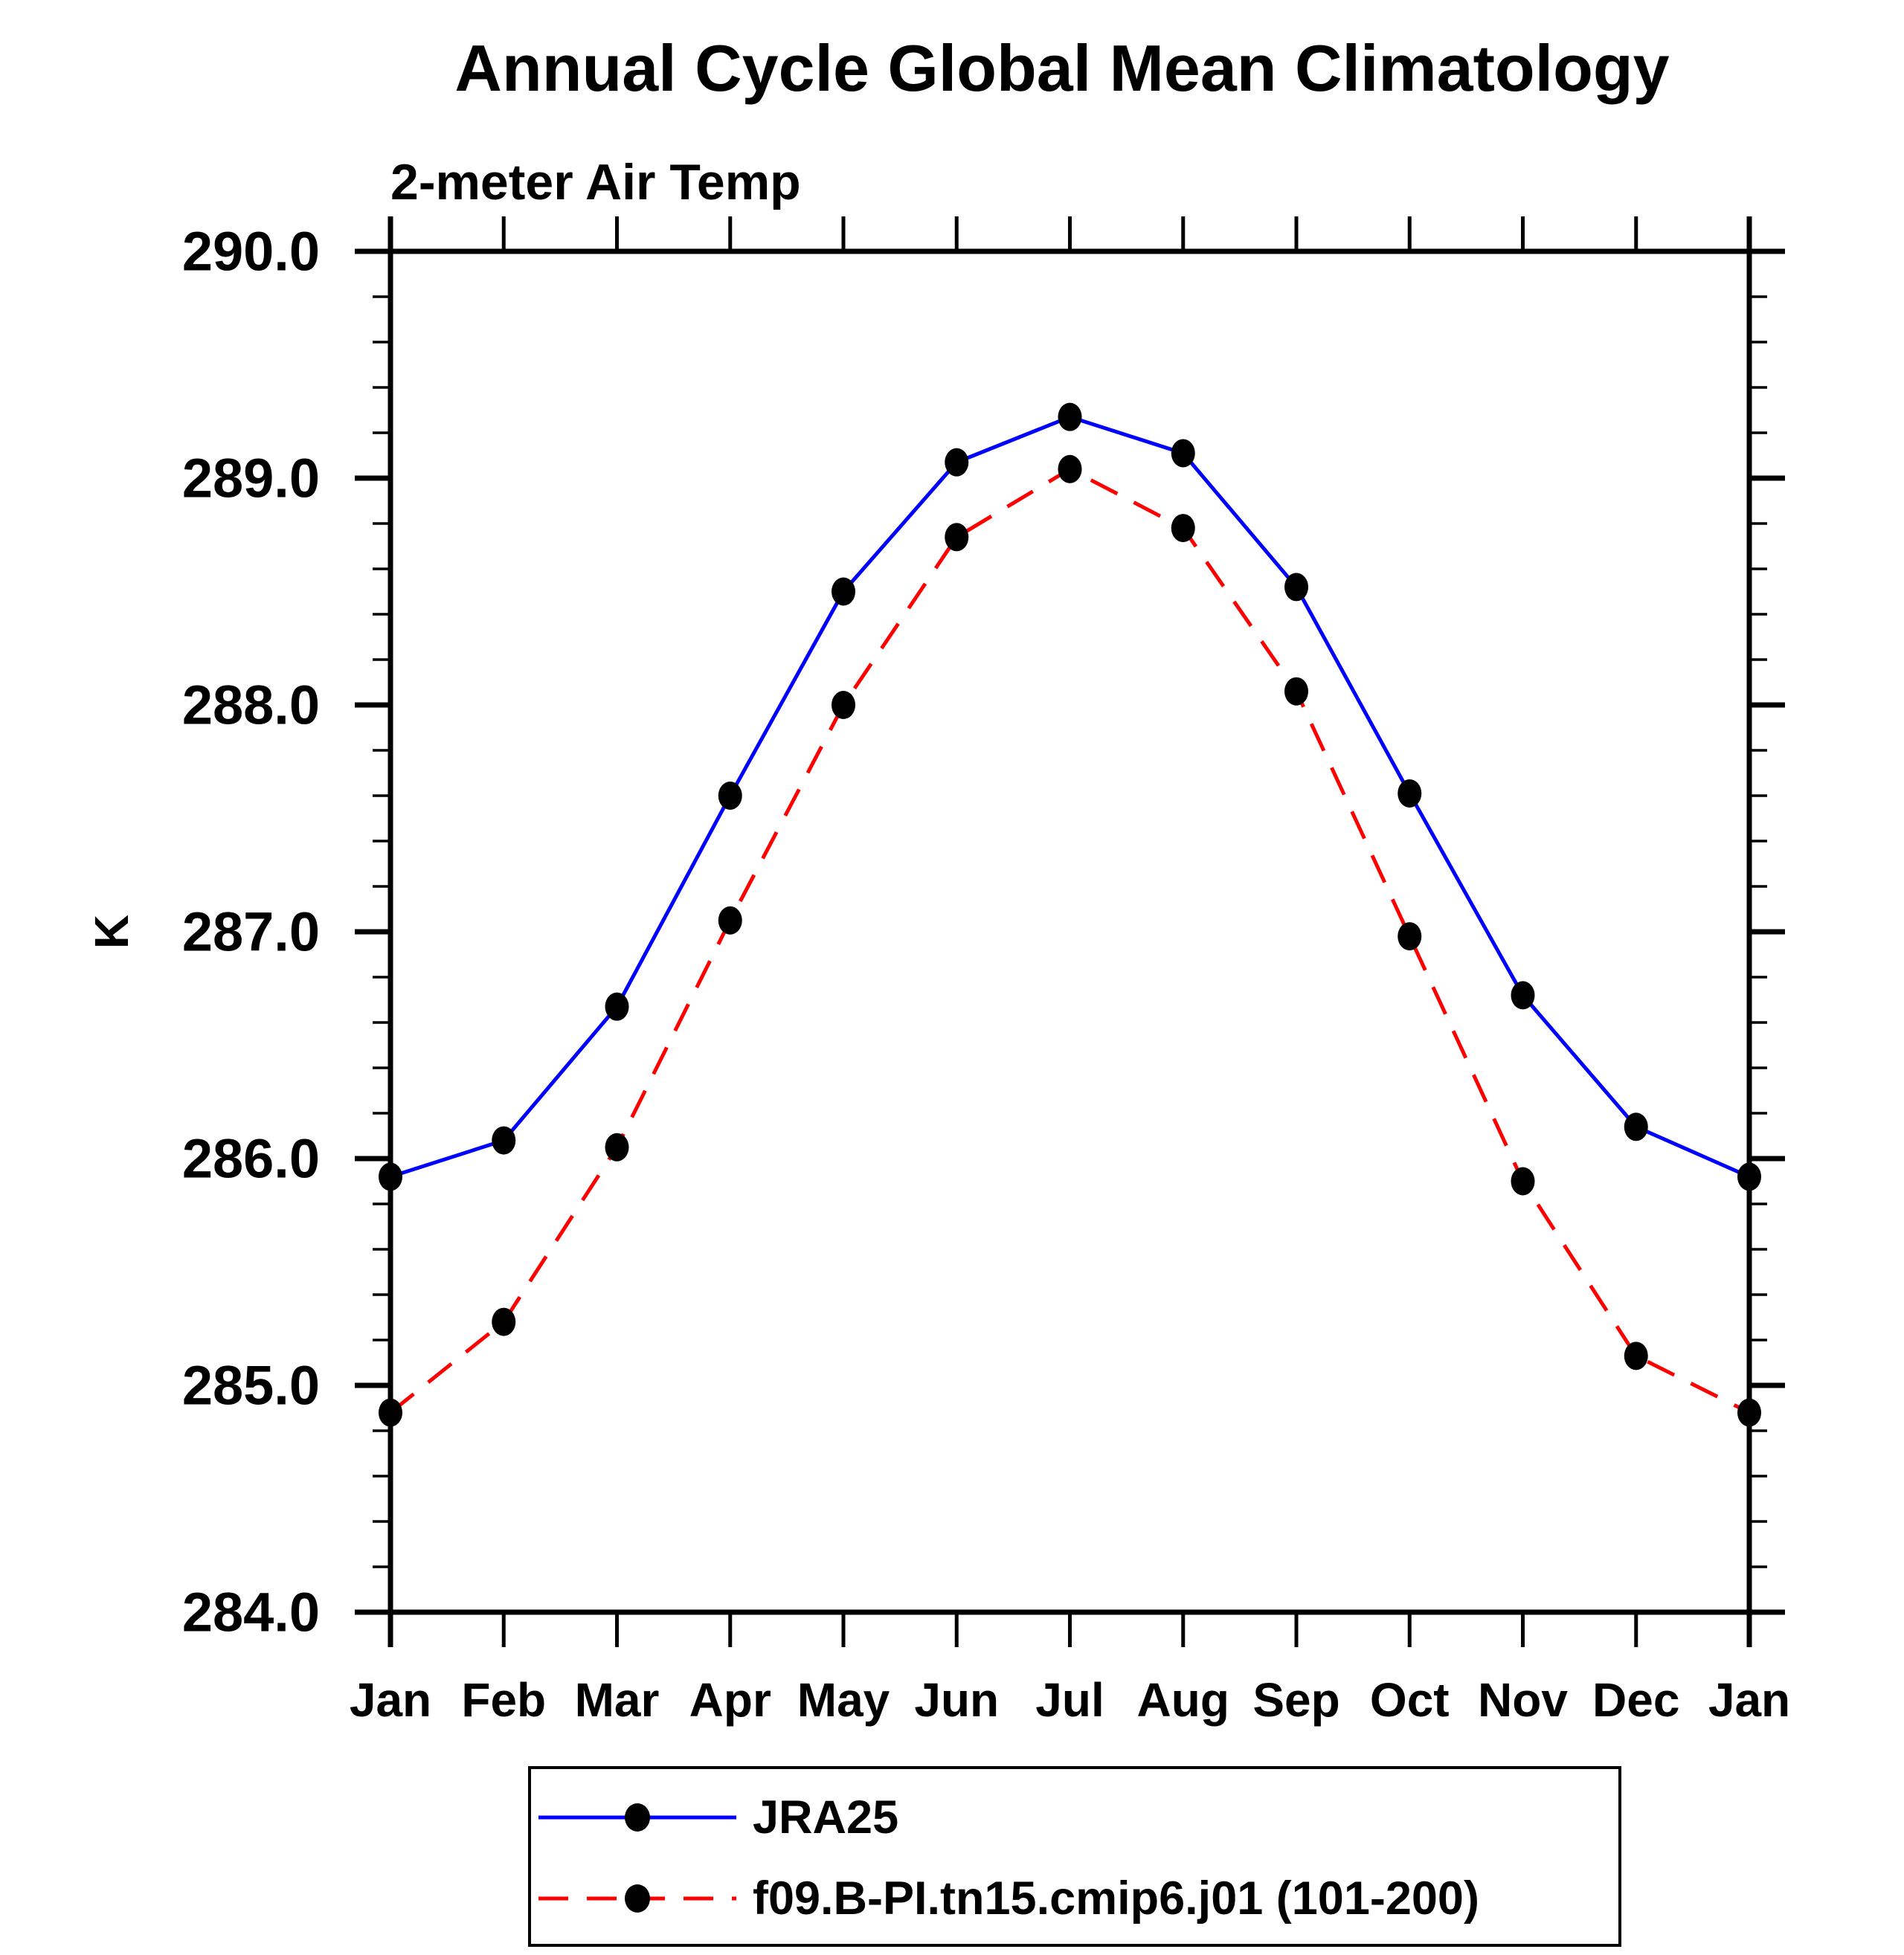 The image size is (1904, 1955). What do you see at coordinates (618, 1700) in the screenshot?
I see `x-tick-label: Mar` at bounding box center [618, 1700].